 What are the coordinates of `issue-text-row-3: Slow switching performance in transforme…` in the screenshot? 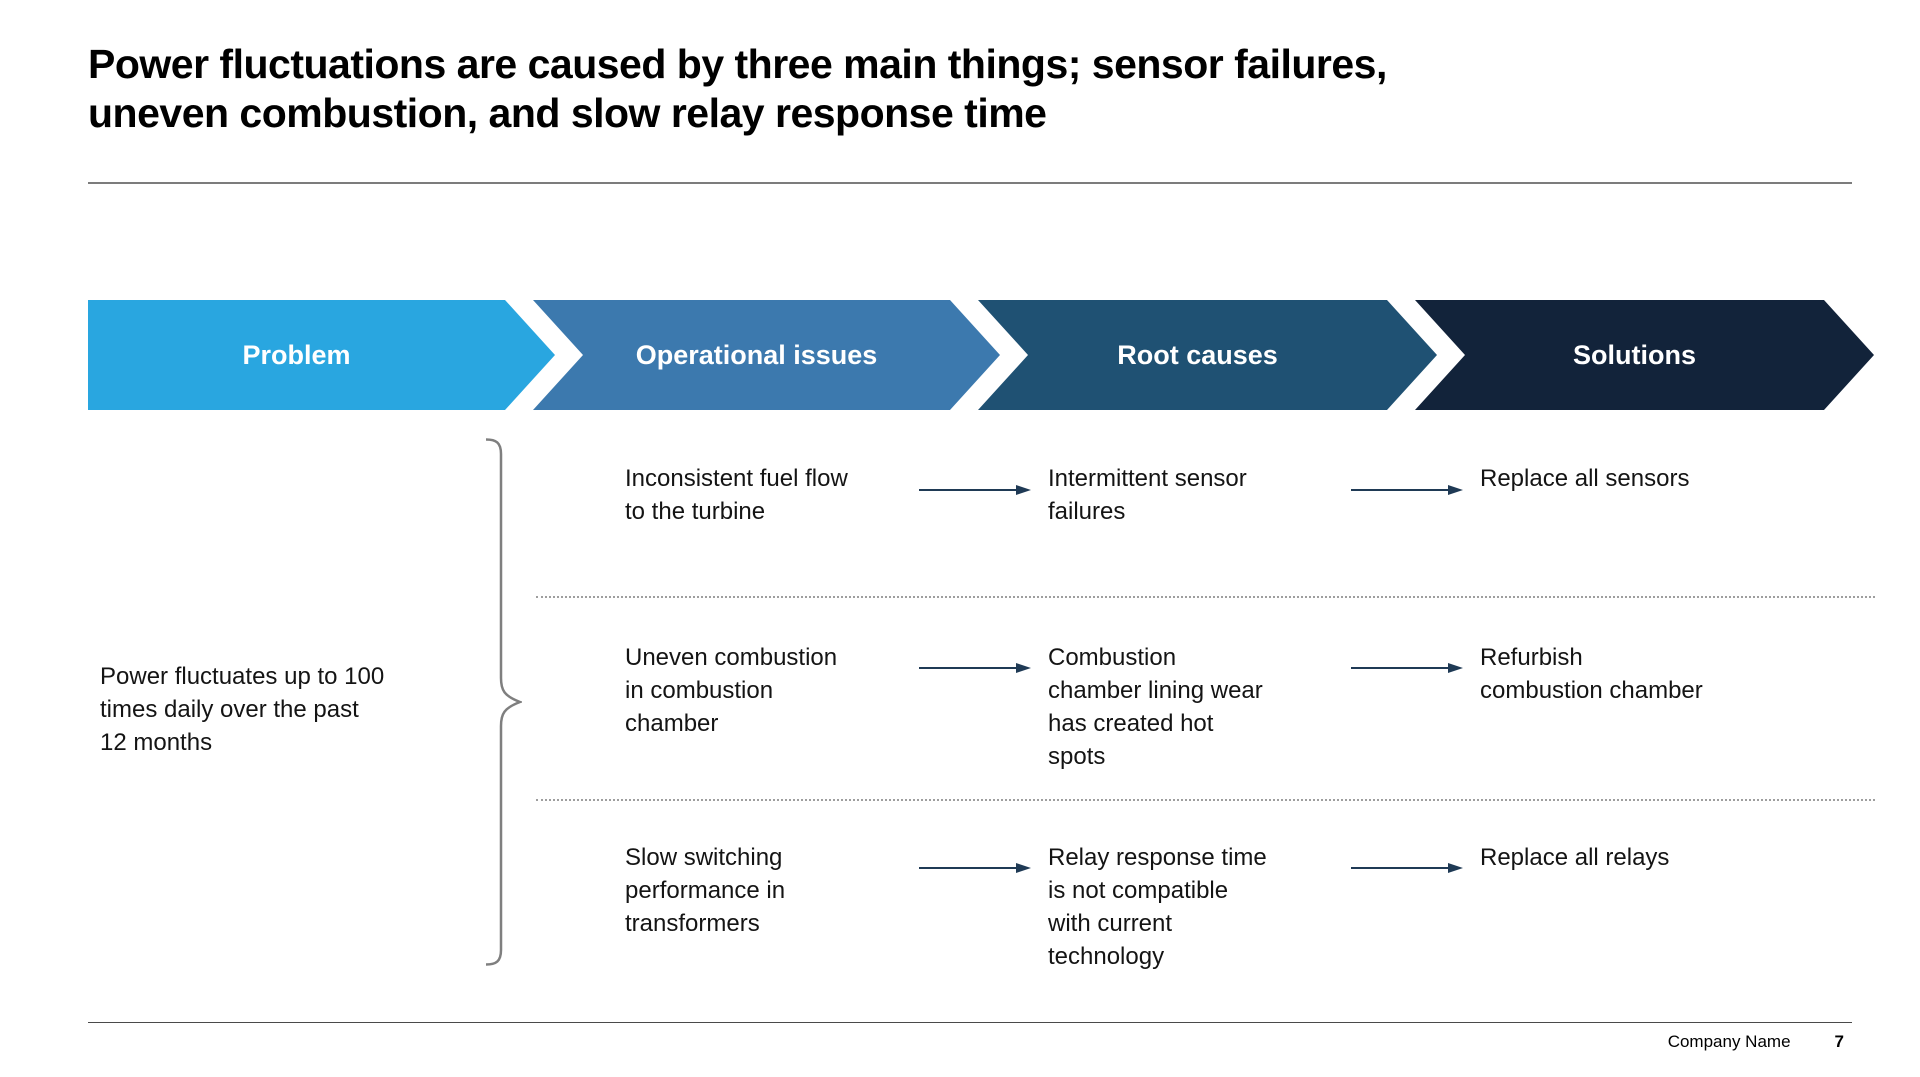 It's located at (705, 890).